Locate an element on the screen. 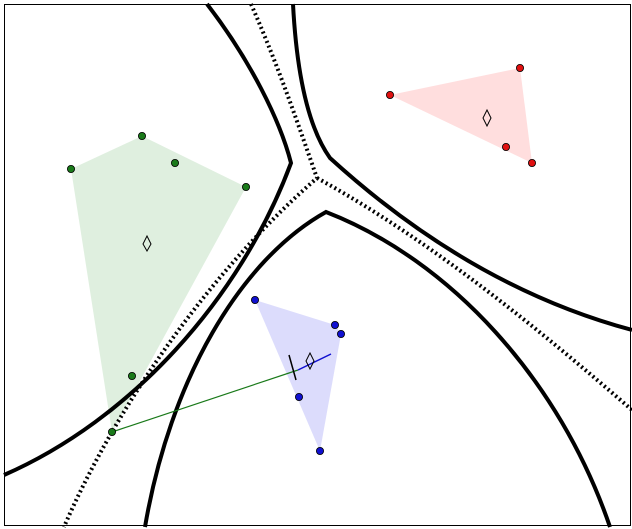 Image resolution: width=632 pixels, height=529 pixels. hull-blue is located at coordinates (298, 375).